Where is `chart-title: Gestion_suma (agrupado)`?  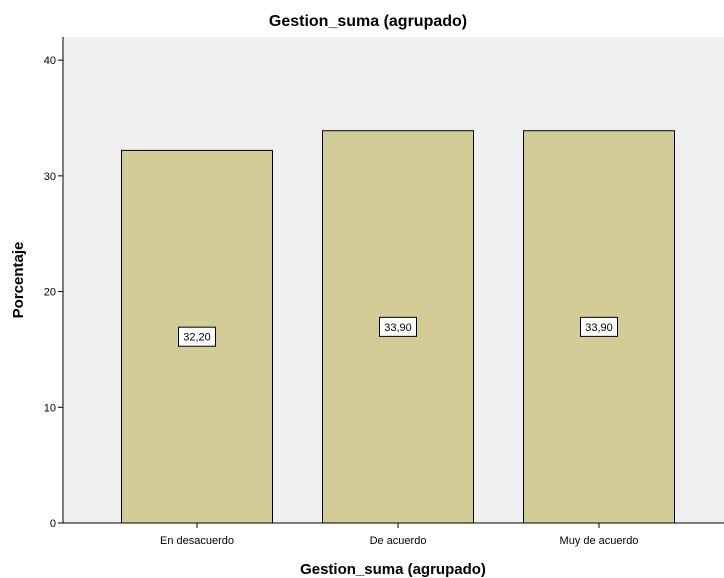
chart-title: Gestion_suma (agrupado) is located at coordinates (368, 21).